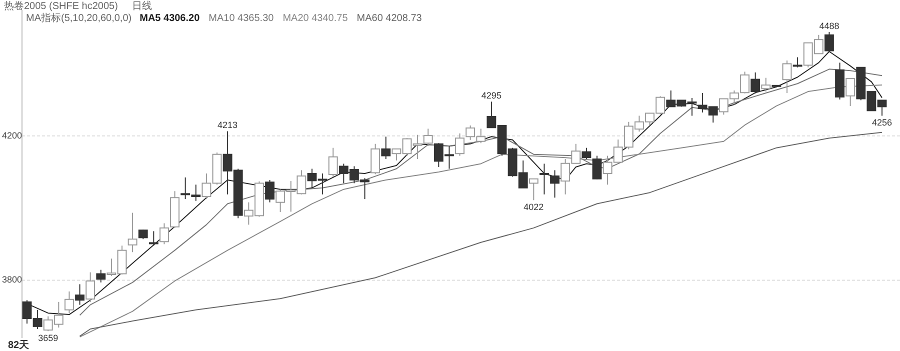  What do you see at coordinates (241, 18) in the screenshot?
I see `legend-item: MA10 4365.30` at bounding box center [241, 18].